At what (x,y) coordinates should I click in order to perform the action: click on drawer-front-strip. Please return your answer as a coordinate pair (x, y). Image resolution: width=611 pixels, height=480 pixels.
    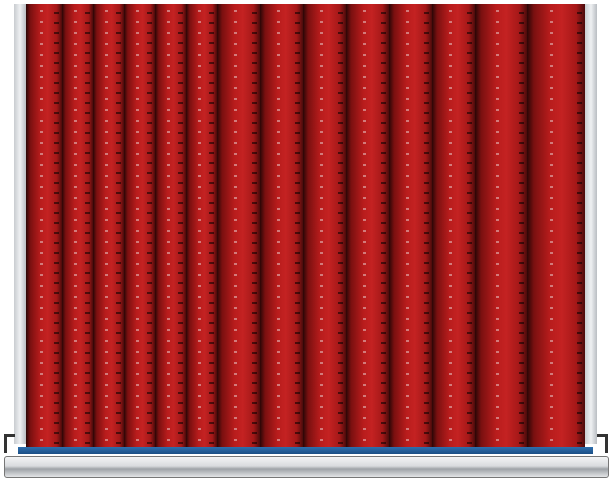
    Looking at the image, I should click on (305, 450).